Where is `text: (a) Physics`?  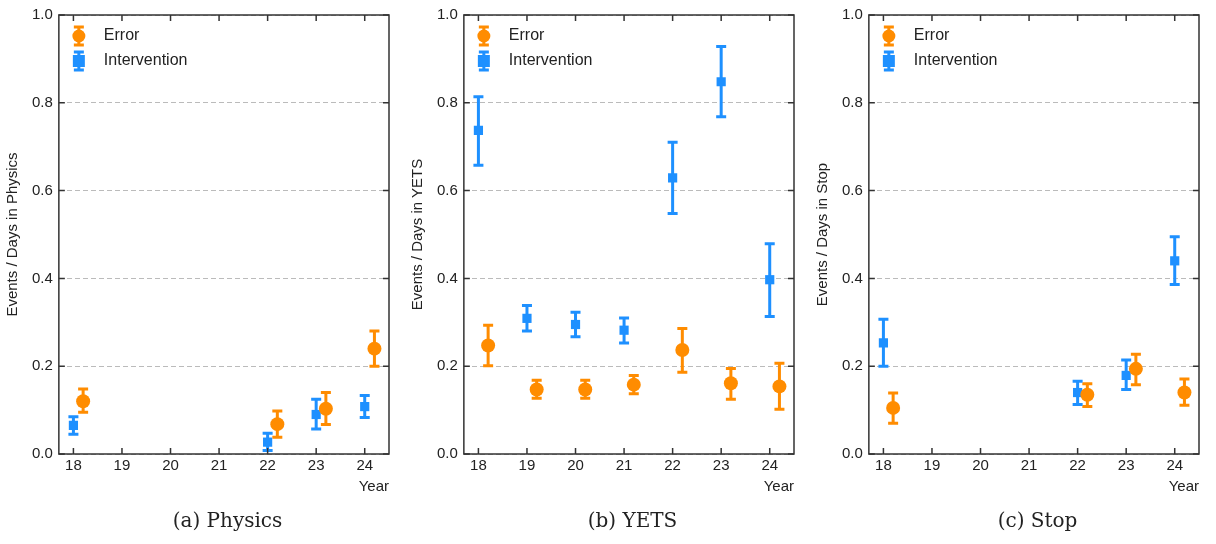
text: (a) Physics is located at coordinates (227, 520).